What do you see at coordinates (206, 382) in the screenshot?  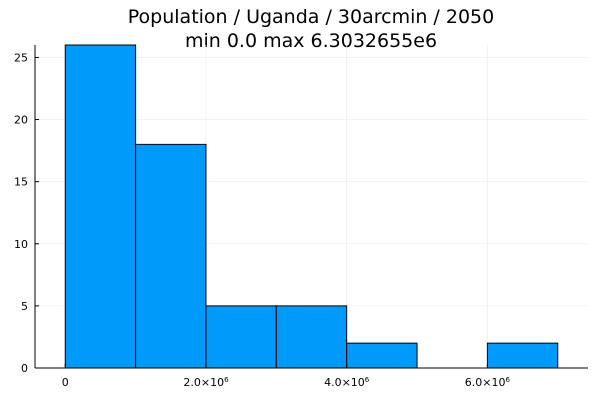 I see `x-tick-label: 2.0×106` at bounding box center [206, 382].